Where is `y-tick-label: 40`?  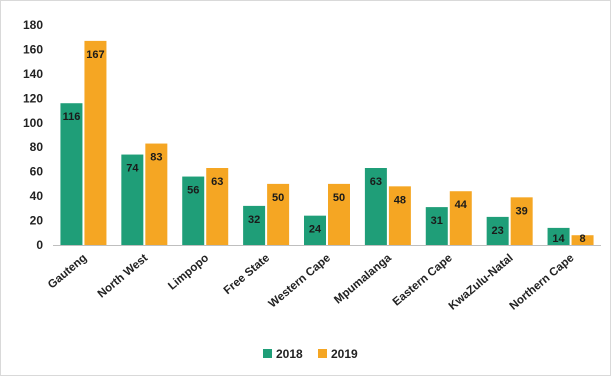
y-tick-label: 40 is located at coordinates (37, 196).